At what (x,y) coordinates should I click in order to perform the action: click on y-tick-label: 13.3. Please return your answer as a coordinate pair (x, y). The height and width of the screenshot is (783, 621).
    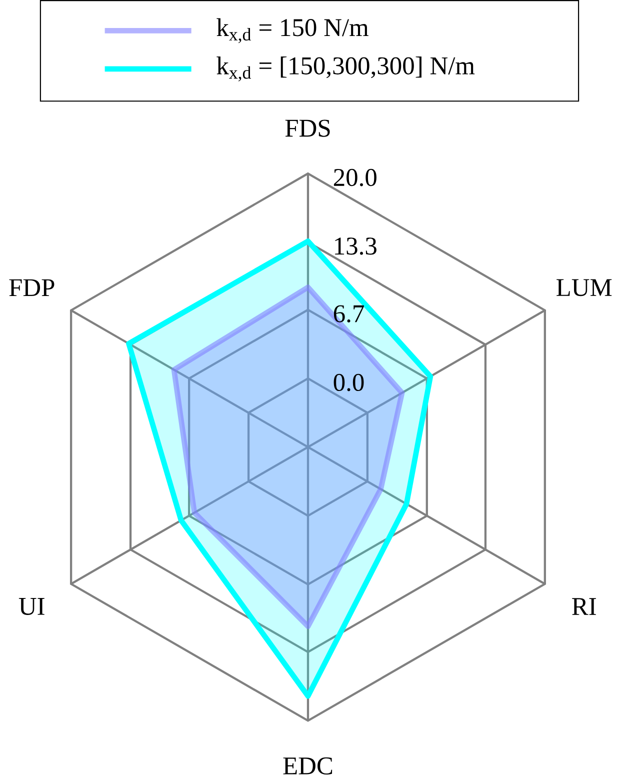
    Looking at the image, I should click on (355, 246).